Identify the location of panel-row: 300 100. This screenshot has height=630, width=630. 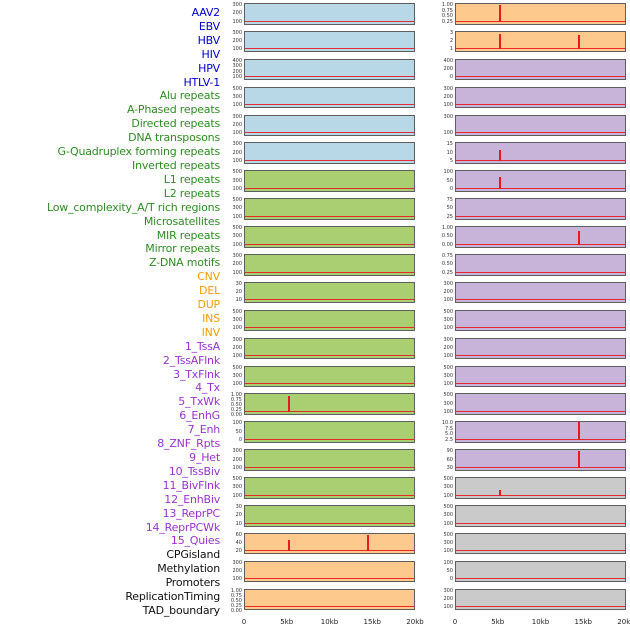
(529, 128).